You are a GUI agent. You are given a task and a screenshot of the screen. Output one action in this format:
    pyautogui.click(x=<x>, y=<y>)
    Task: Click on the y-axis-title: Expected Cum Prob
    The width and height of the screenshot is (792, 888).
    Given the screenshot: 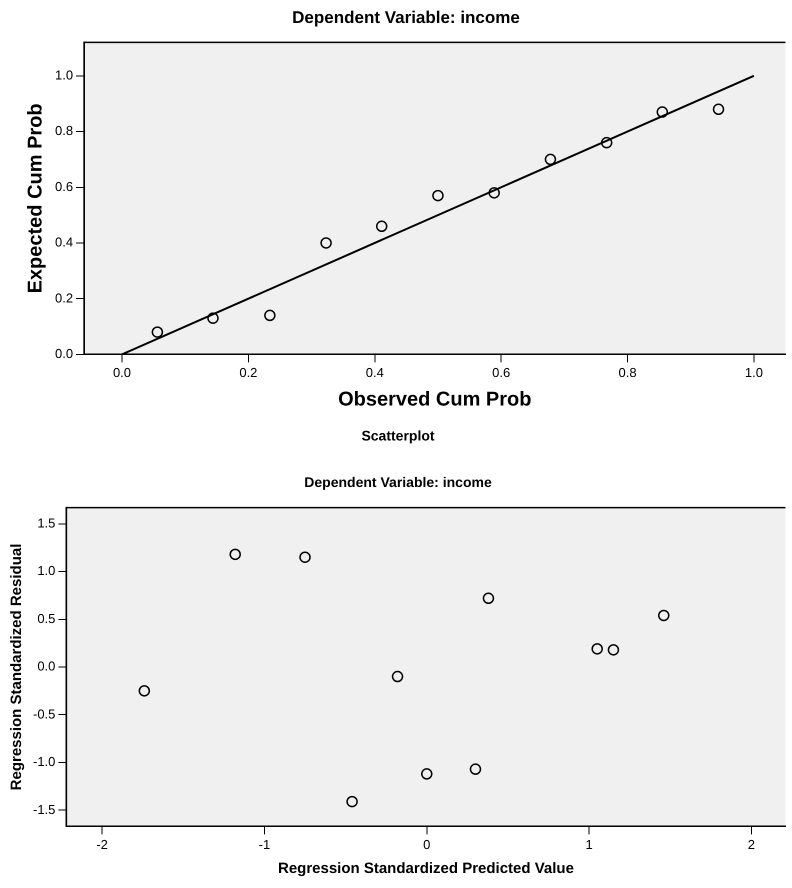 What is the action you would take?
    pyautogui.click(x=35, y=198)
    